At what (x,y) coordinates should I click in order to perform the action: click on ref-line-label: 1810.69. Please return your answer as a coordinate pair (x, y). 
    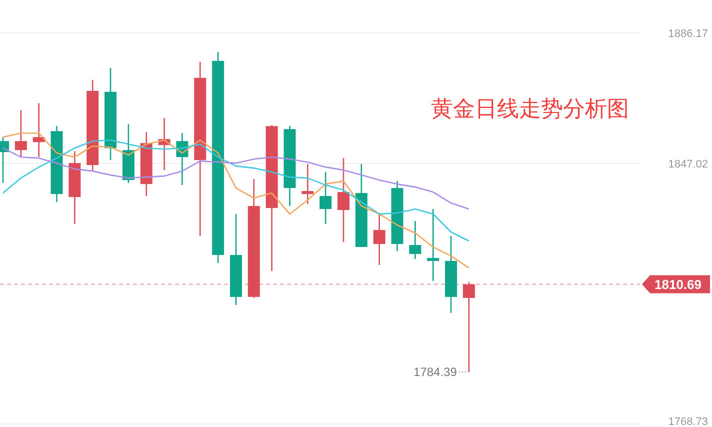
    Looking at the image, I should click on (678, 284).